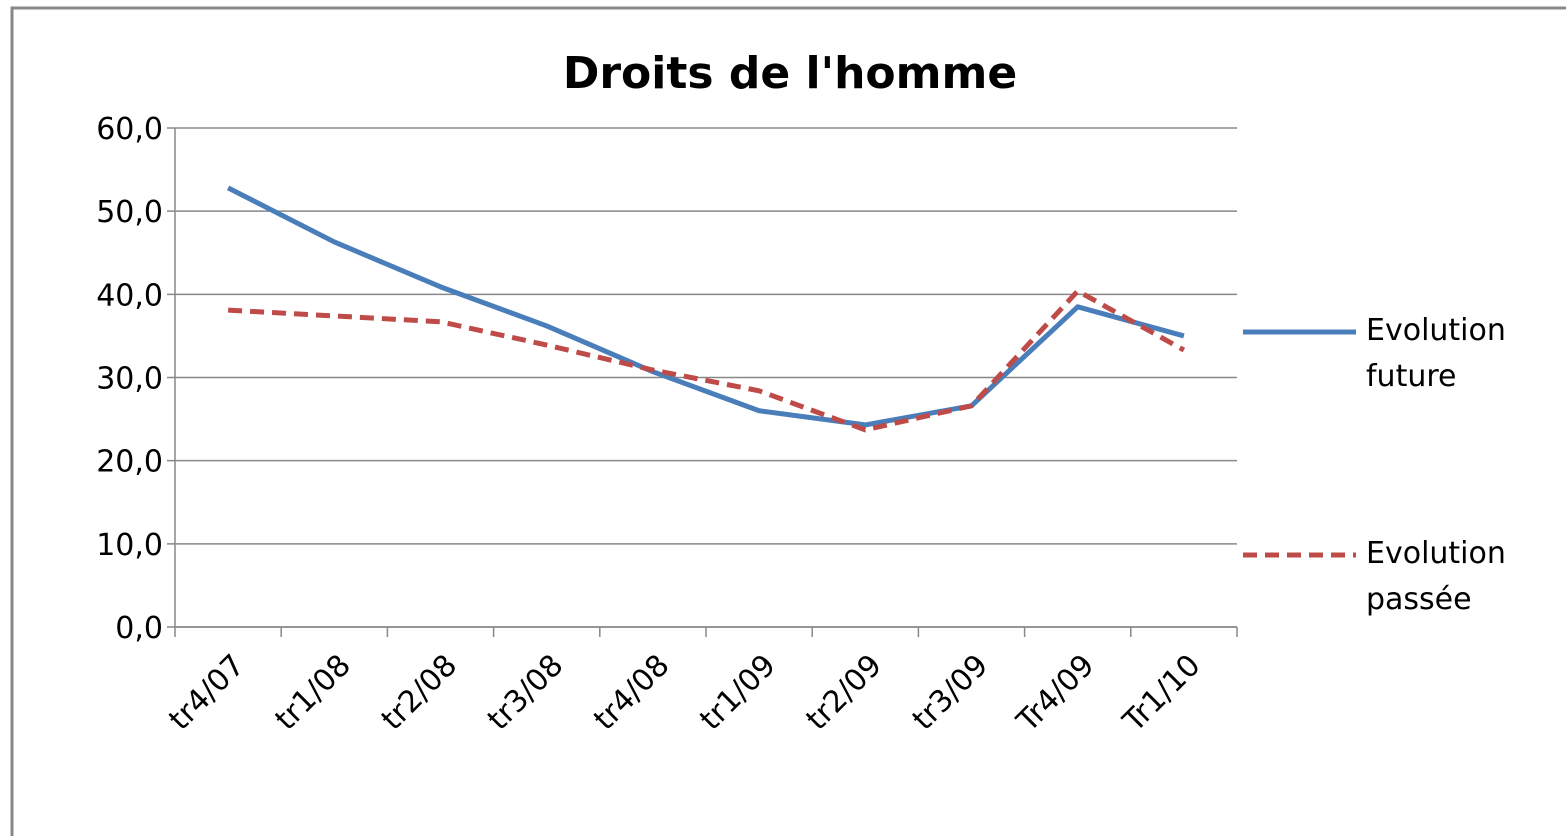  What do you see at coordinates (139, 628) in the screenshot?
I see `y-tick-label: 0,0` at bounding box center [139, 628].